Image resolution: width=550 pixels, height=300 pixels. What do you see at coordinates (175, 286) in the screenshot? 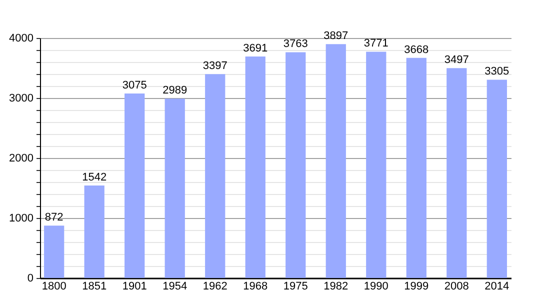
I see `x-tick-label: 1954` at bounding box center [175, 286].